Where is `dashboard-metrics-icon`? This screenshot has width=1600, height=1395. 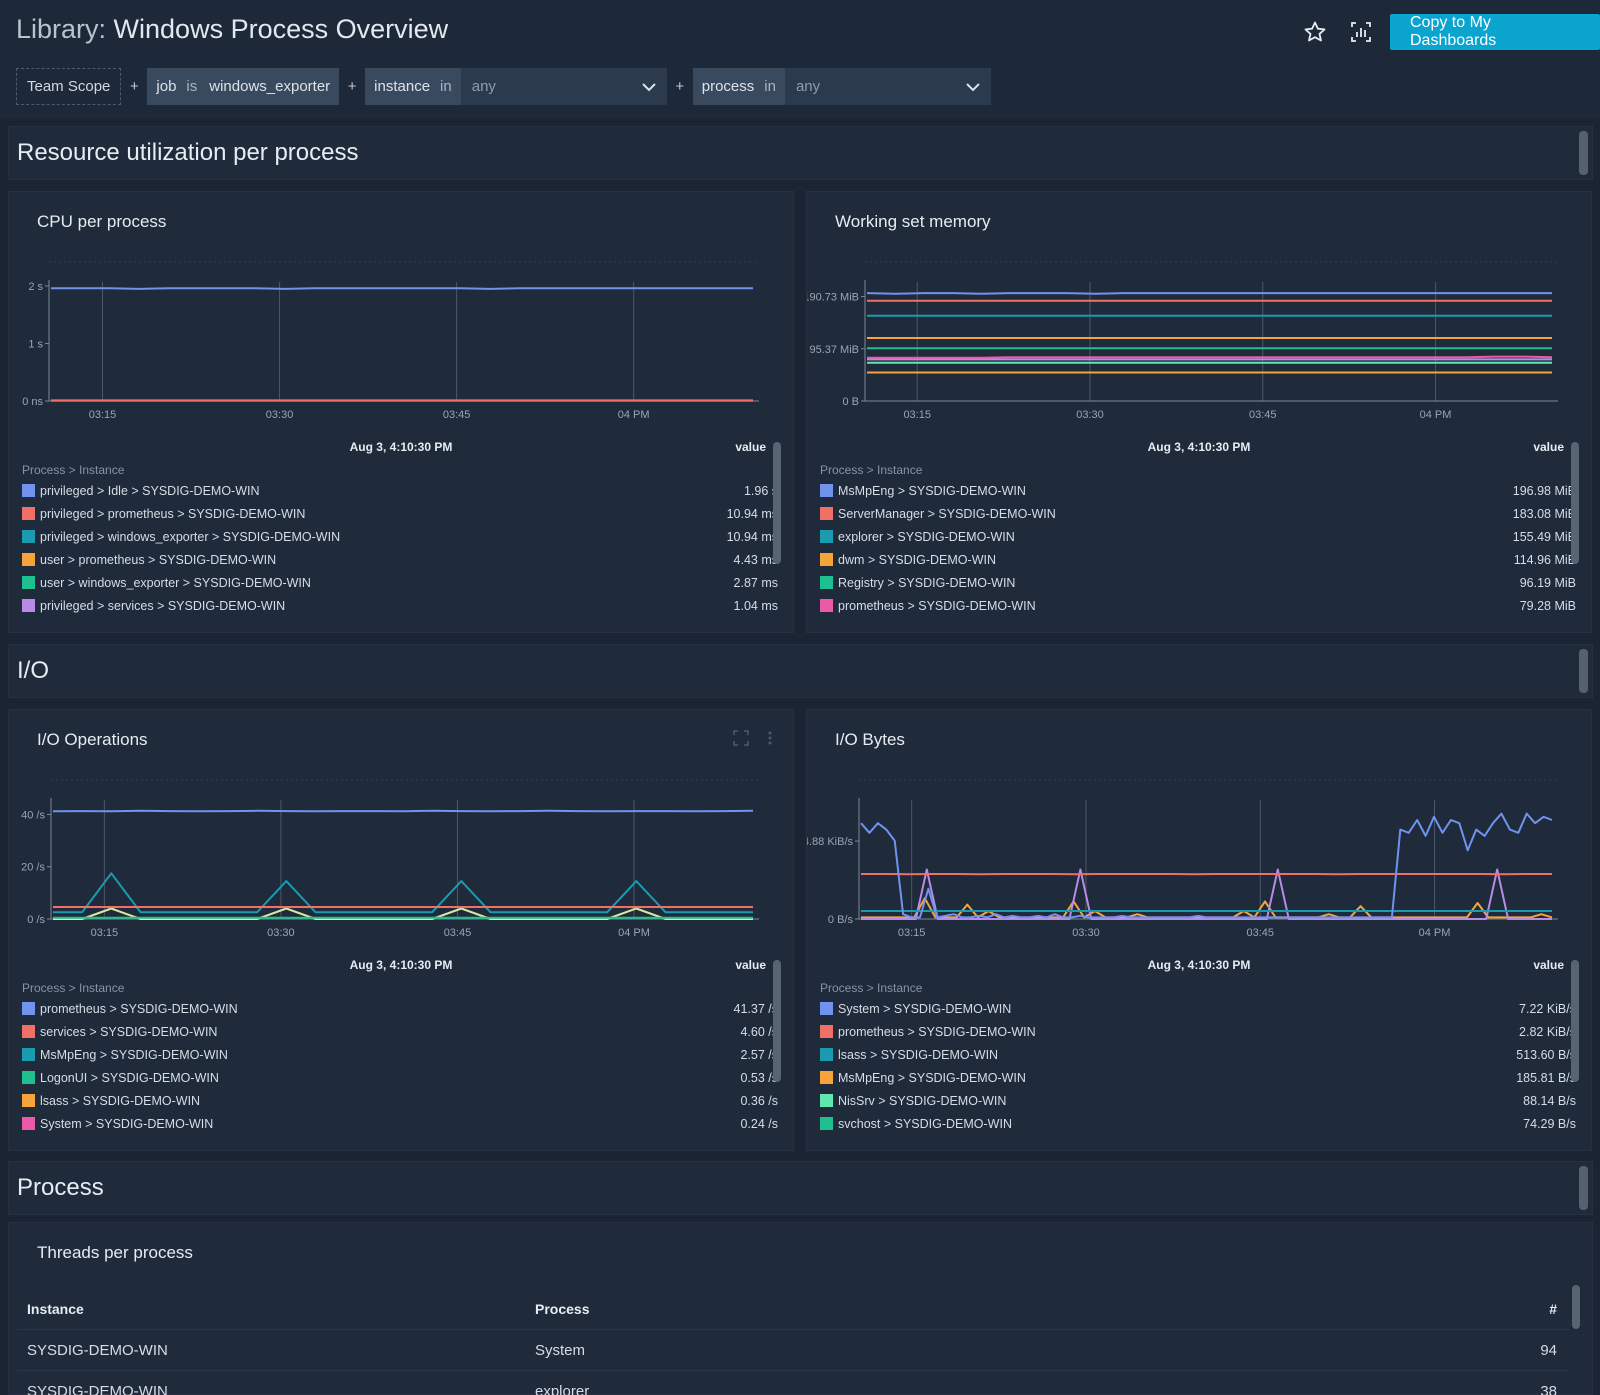 dashboard-metrics-icon is located at coordinates (1361, 32).